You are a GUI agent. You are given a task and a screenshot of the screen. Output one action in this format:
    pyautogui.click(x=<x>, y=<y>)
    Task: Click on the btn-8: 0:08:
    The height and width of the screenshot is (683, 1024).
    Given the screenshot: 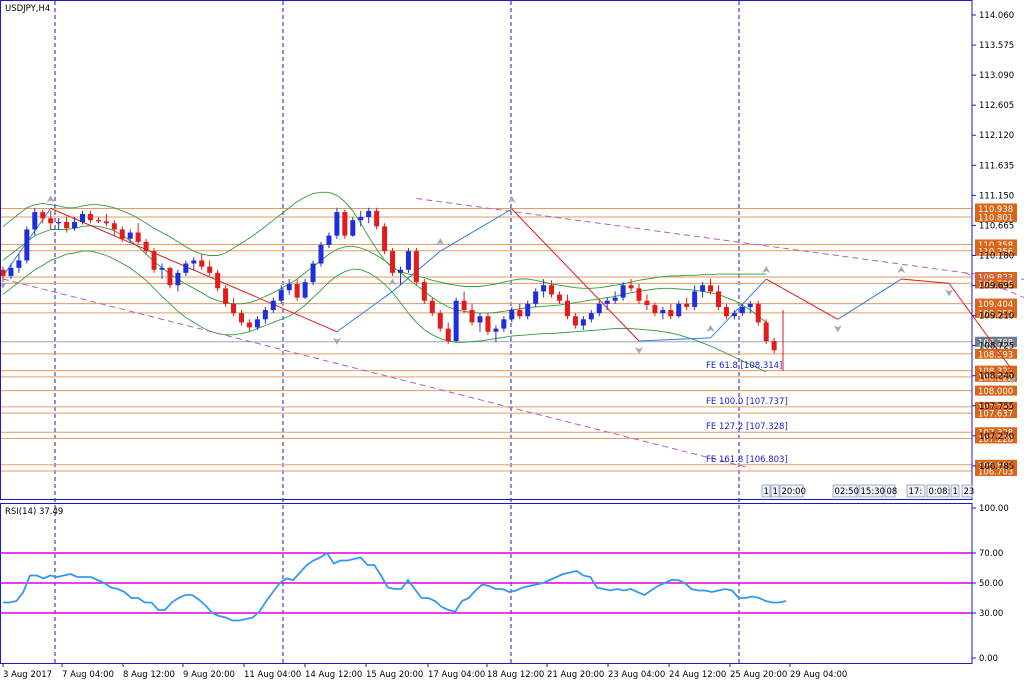 What is the action you would take?
    pyautogui.click(x=938, y=491)
    